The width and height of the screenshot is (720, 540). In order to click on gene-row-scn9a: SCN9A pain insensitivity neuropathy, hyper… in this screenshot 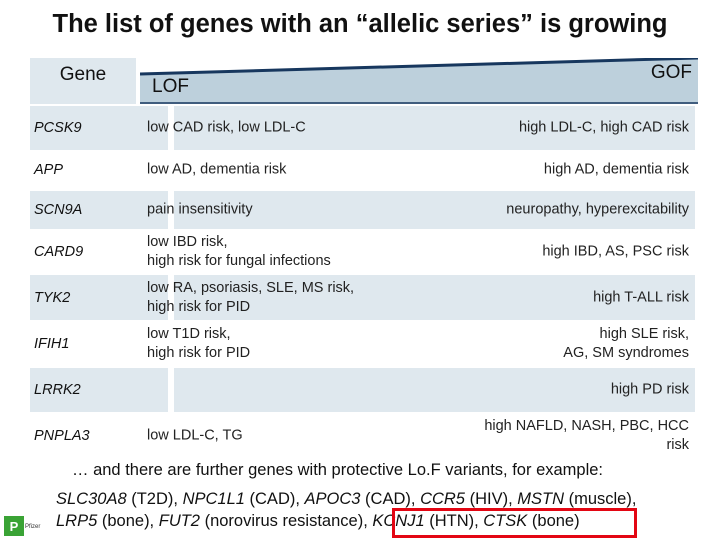, I will do `click(362, 210)`.